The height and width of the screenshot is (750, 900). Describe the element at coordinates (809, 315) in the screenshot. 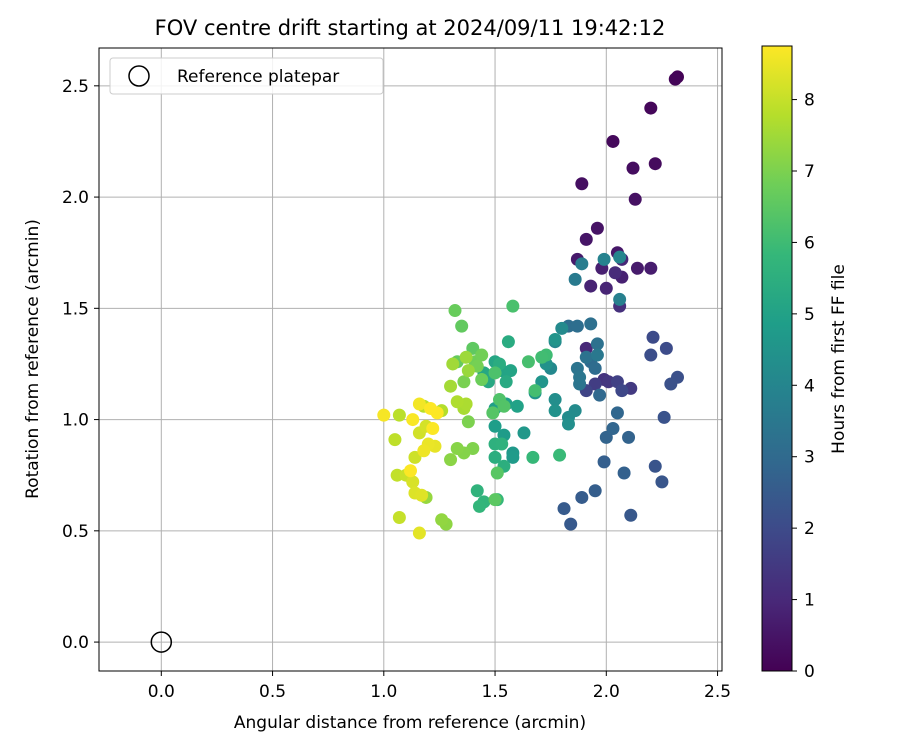

I see `colorbar-tick-label: 5` at that location.